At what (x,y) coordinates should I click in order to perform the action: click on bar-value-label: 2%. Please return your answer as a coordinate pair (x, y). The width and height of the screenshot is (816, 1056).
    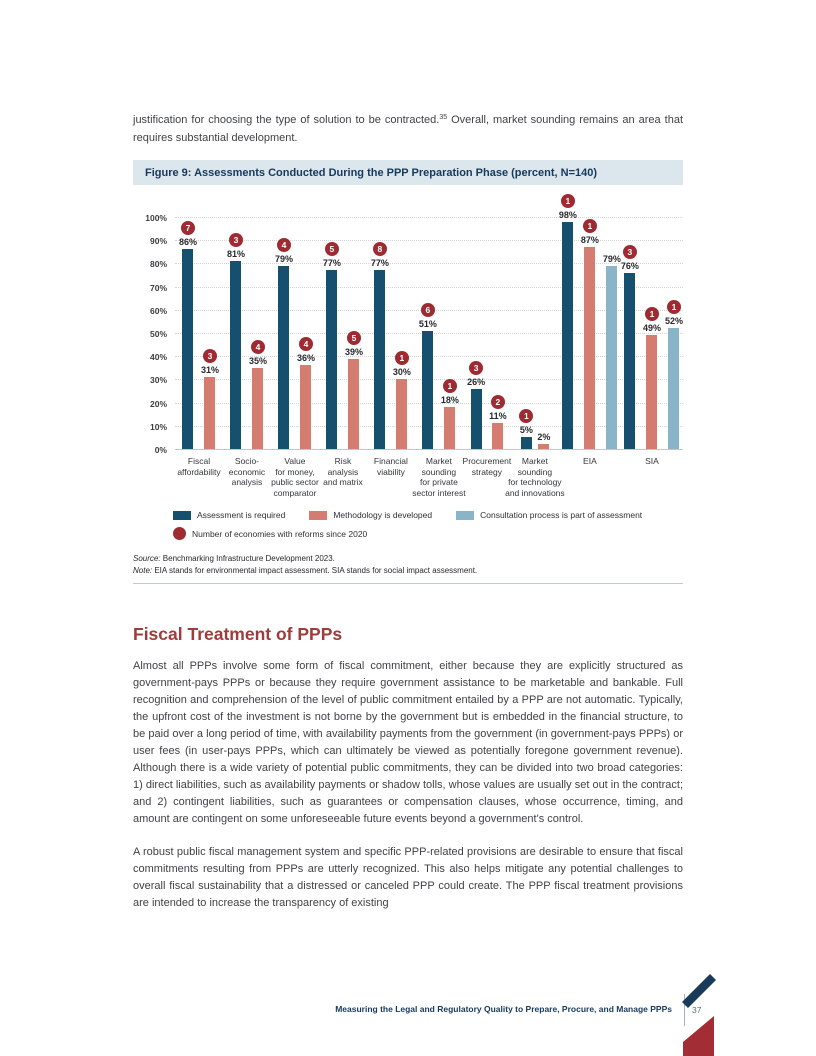
    Looking at the image, I should click on (544, 437).